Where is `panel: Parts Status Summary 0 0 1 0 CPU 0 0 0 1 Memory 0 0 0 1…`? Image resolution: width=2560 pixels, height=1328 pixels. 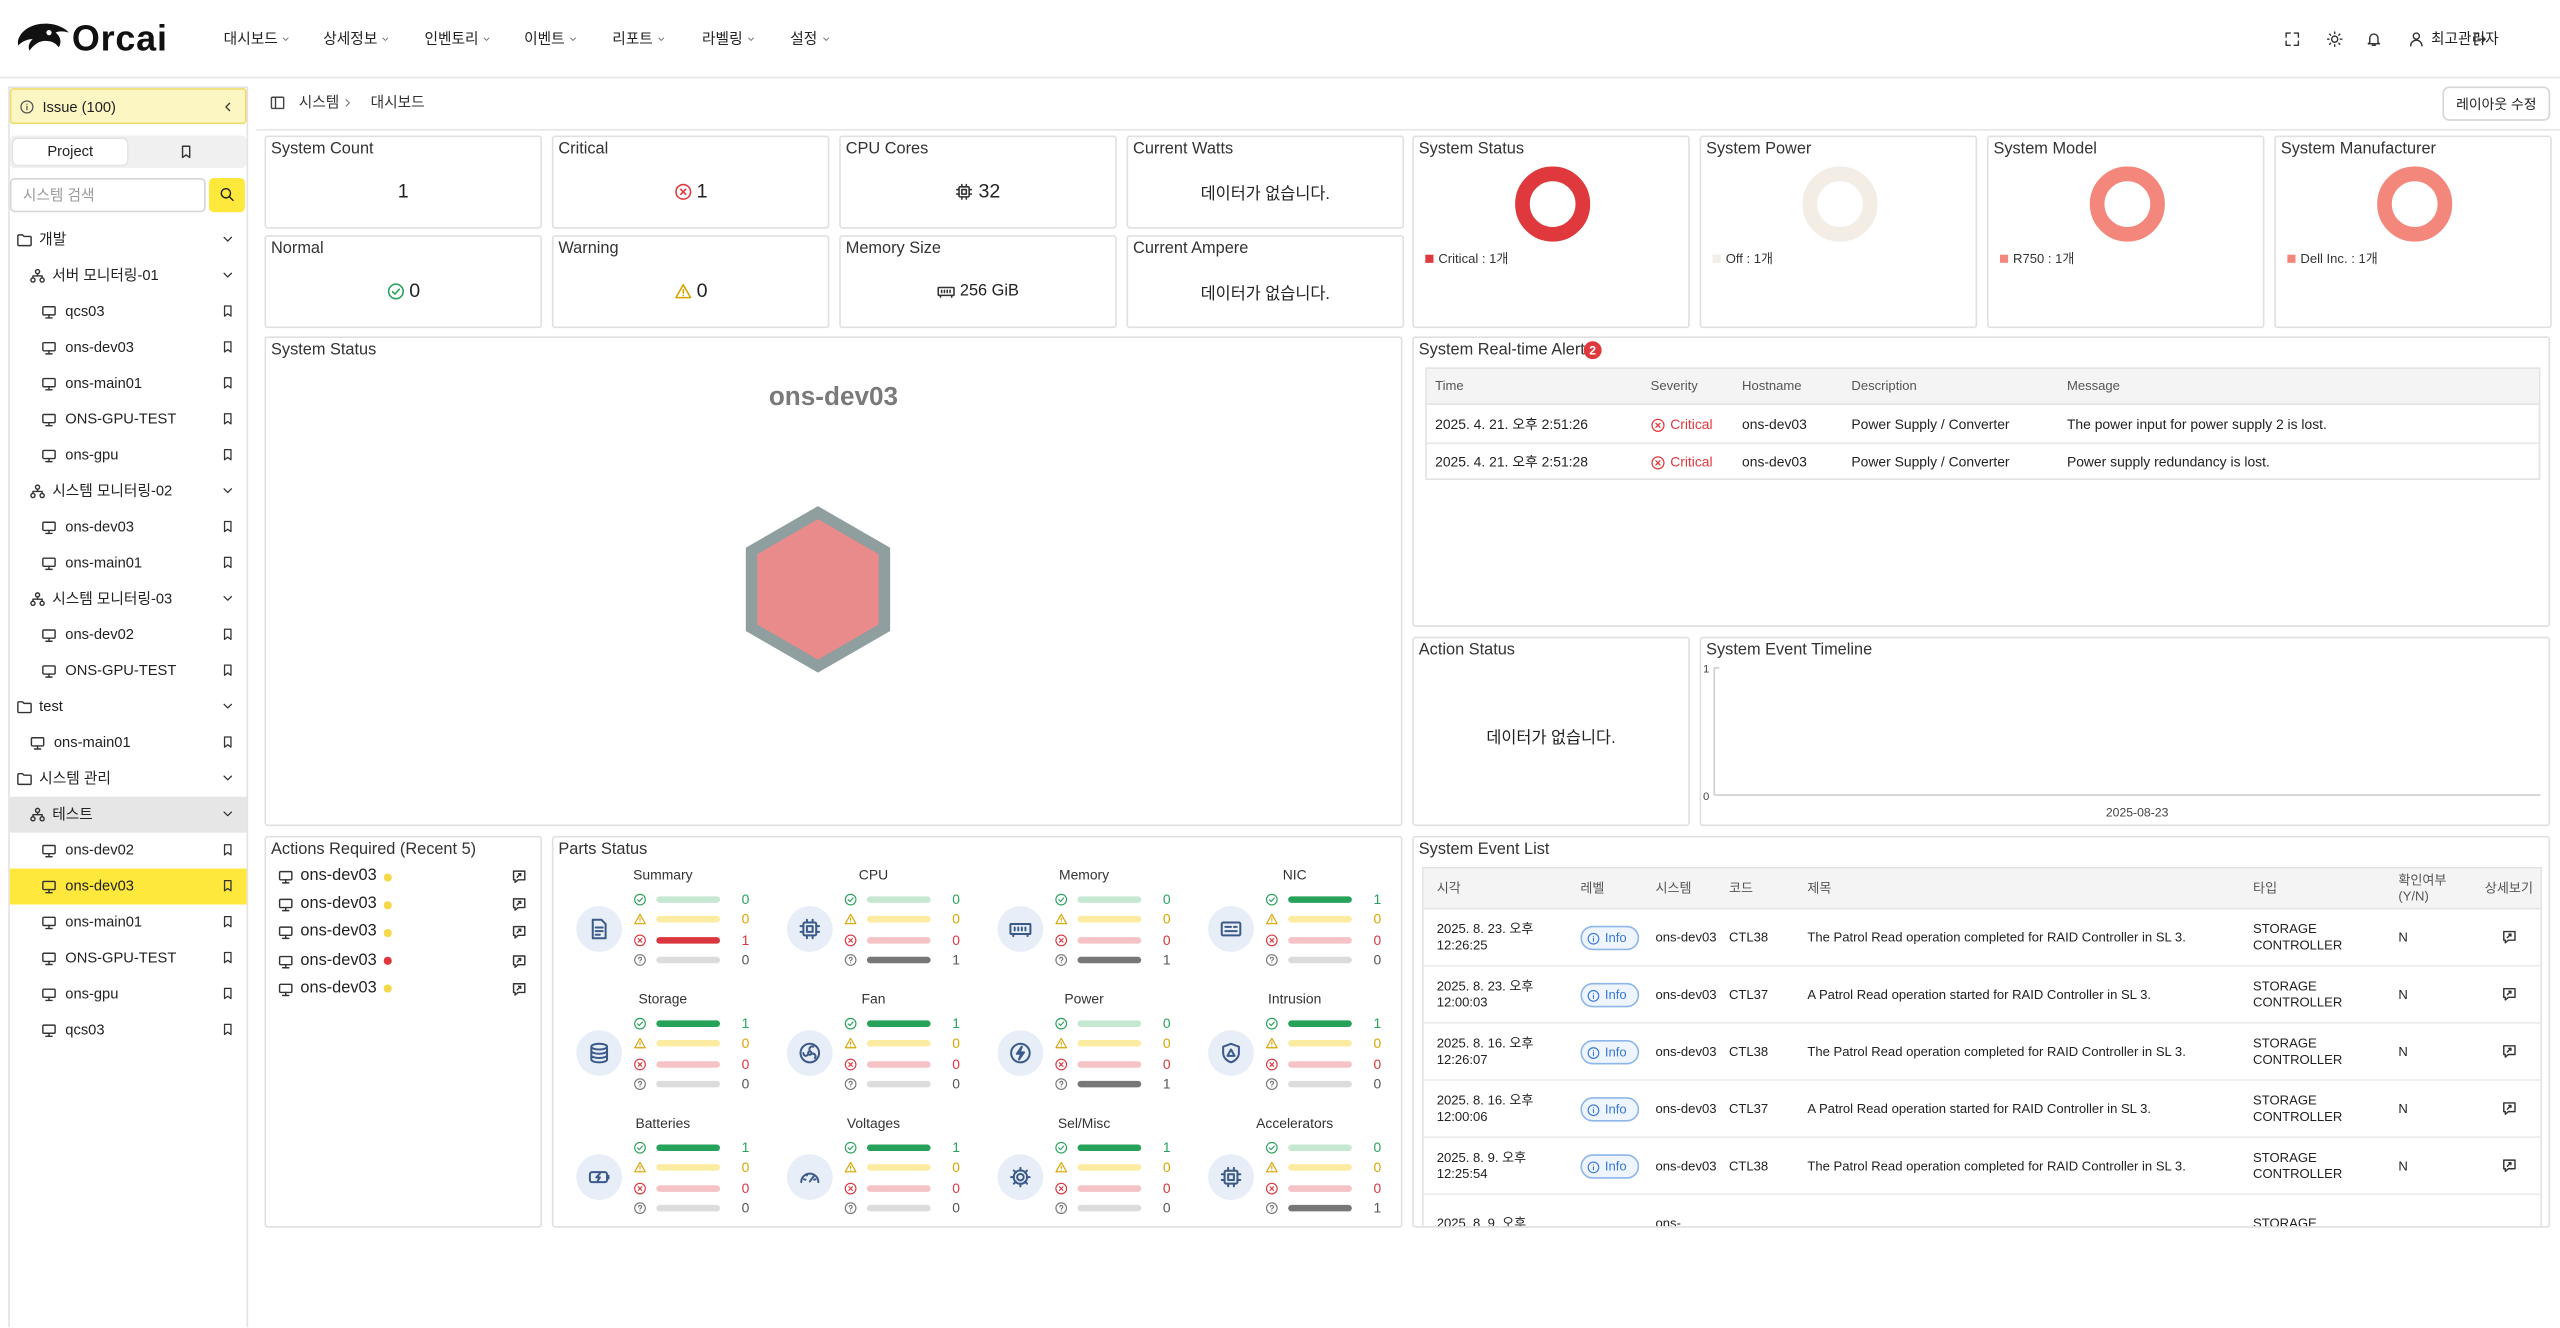
panel: Parts Status Summary 0 0 1 0 CPU 0 0 0 1 Memory 0 0 0 1… is located at coordinates (977, 1031).